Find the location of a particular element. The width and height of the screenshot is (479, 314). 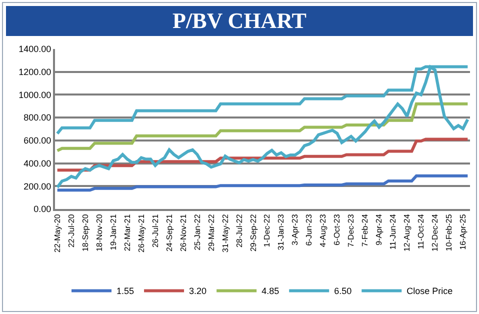

x-tick-label: 12-Aug-24 is located at coordinates (407, 233).